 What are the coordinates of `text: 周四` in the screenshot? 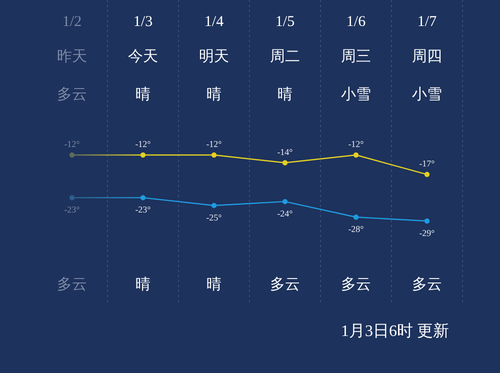 It's located at (427, 57).